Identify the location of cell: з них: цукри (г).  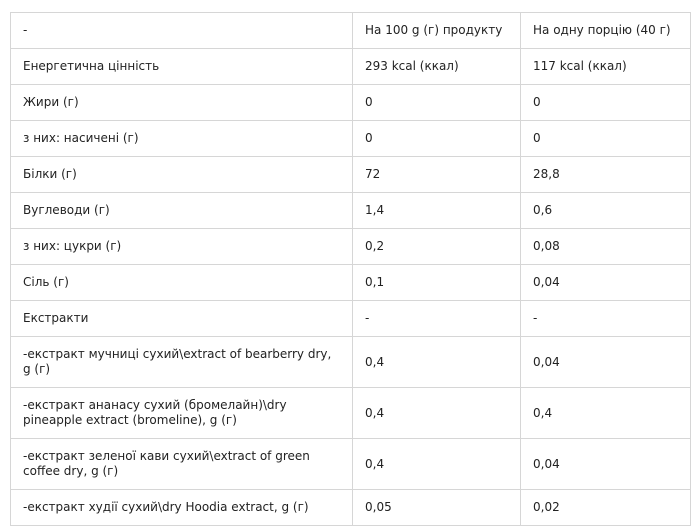
(181, 246).